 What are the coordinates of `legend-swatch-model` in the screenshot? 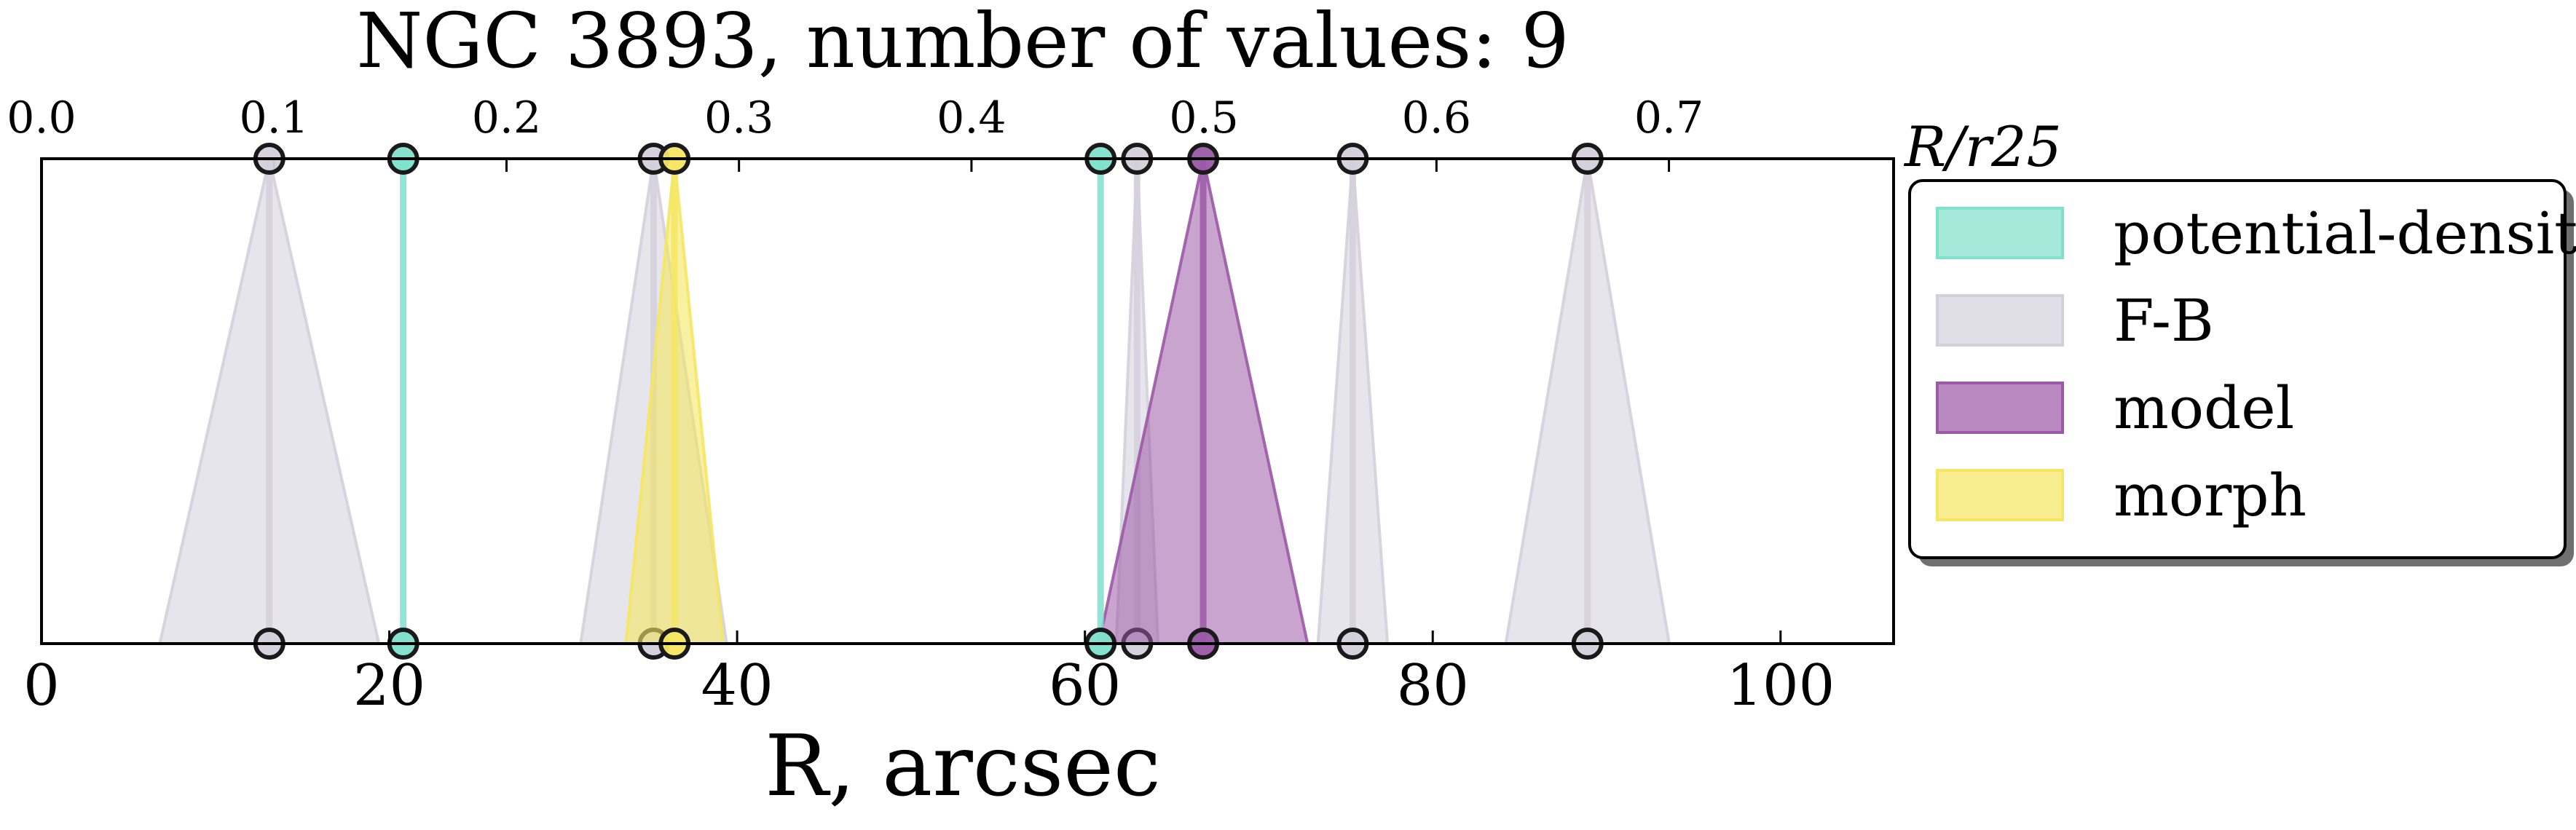 It's located at (2000, 408).